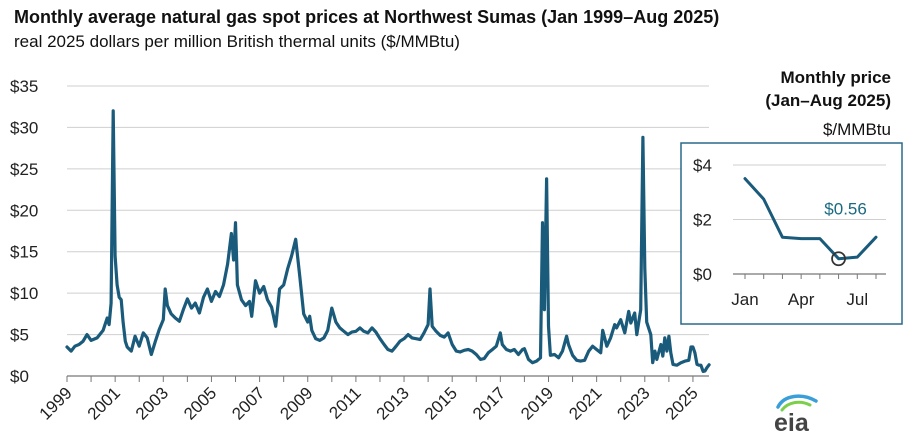 The width and height of the screenshot is (912, 445). Describe the element at coordinates (585, 403) in the screenshot. I see `x-tick-label: 2021` at that location.